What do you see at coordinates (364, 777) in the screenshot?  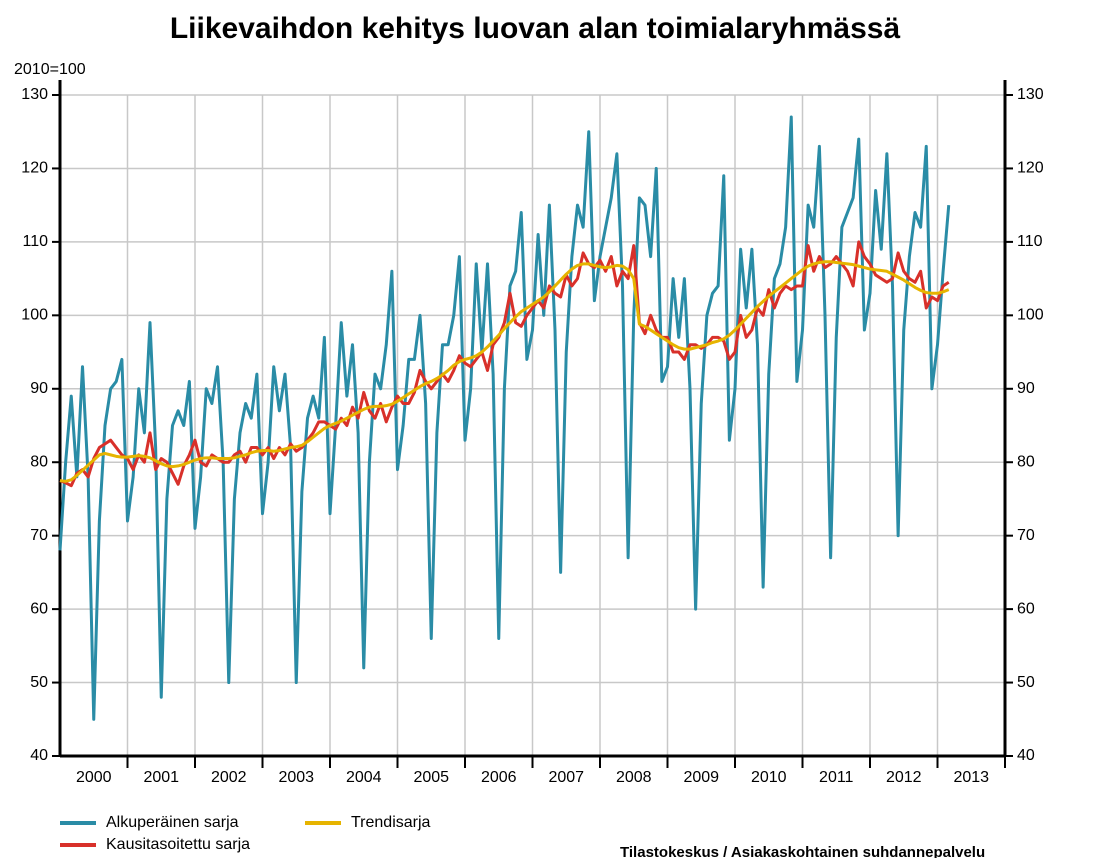 I see `x-tick-label: 2004` at bounding box center [364, 777].